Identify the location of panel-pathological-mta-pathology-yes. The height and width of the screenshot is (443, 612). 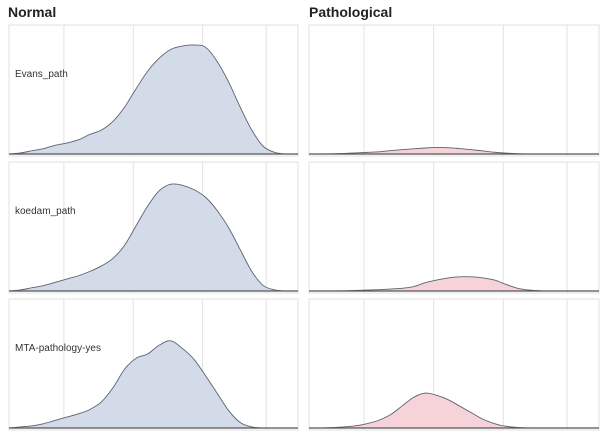
(454, 364).